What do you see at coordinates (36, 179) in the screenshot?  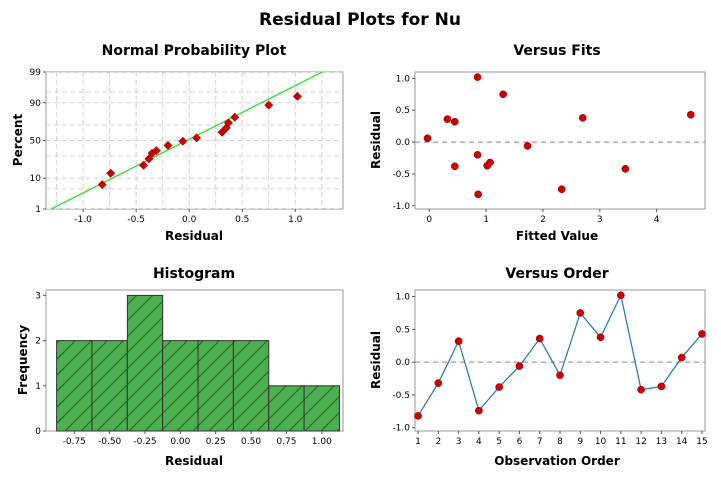 I see `npp-ytick-label: 10` at bounding box center [36, 179].